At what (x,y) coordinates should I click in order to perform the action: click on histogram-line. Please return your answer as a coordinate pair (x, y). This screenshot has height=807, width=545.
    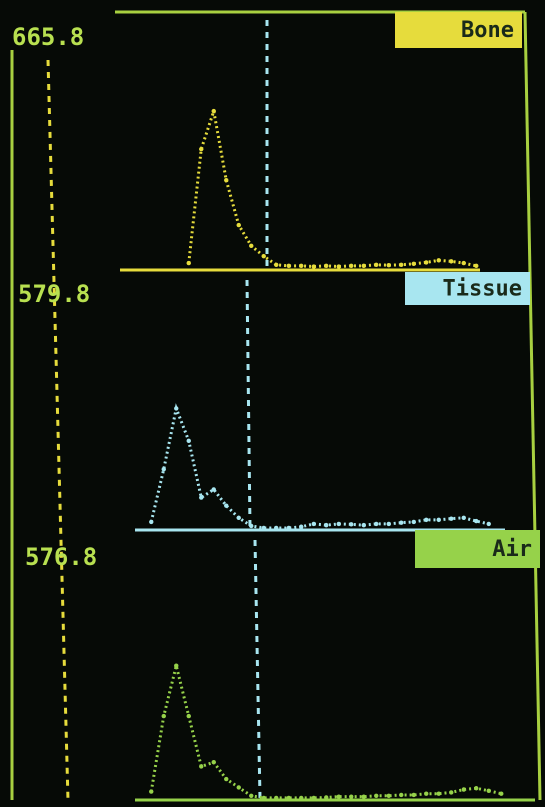
    Looking at the image, I should click on (319, 466).